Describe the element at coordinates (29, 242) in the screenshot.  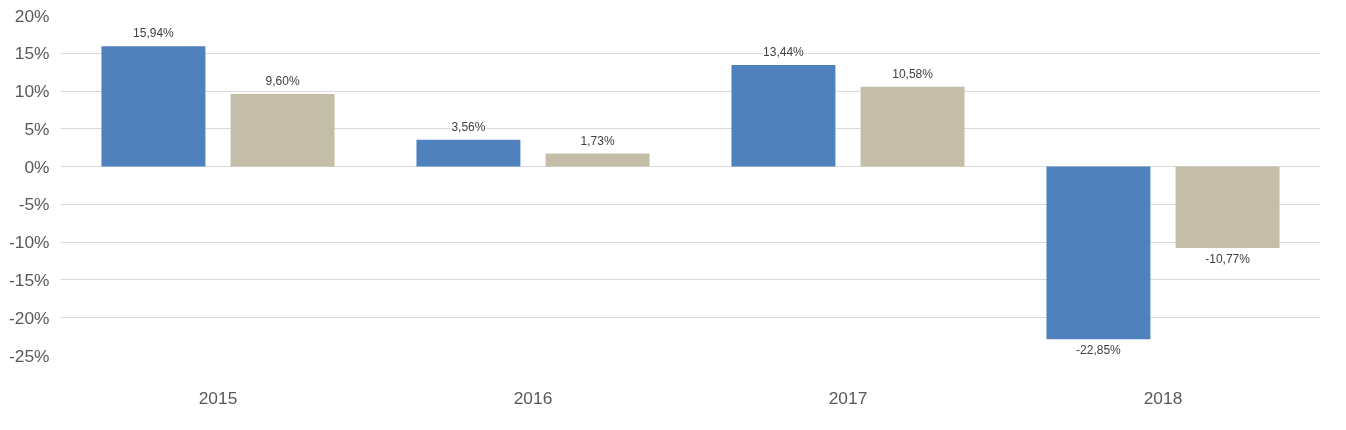
I see `y-tick-label: -10%` at that location.